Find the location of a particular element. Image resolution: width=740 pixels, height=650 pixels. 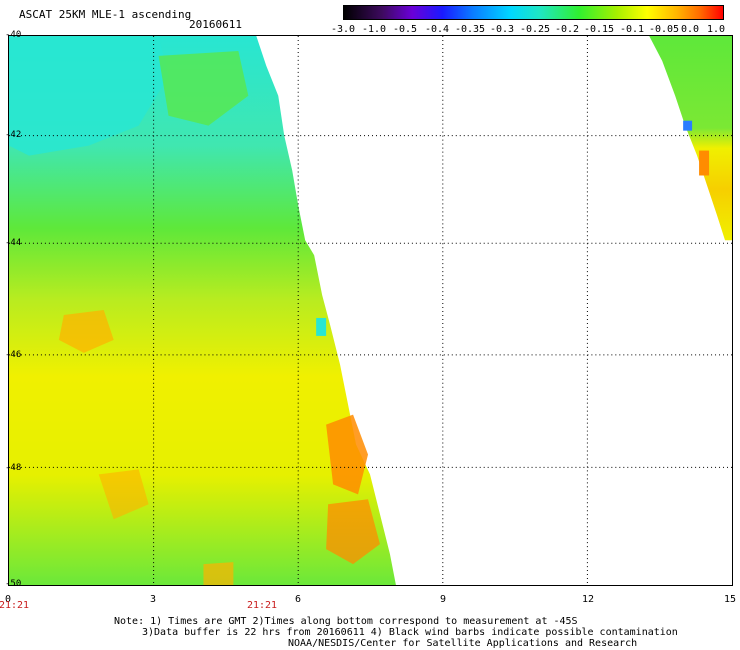

swath-east is located at coordinates (690, 138).